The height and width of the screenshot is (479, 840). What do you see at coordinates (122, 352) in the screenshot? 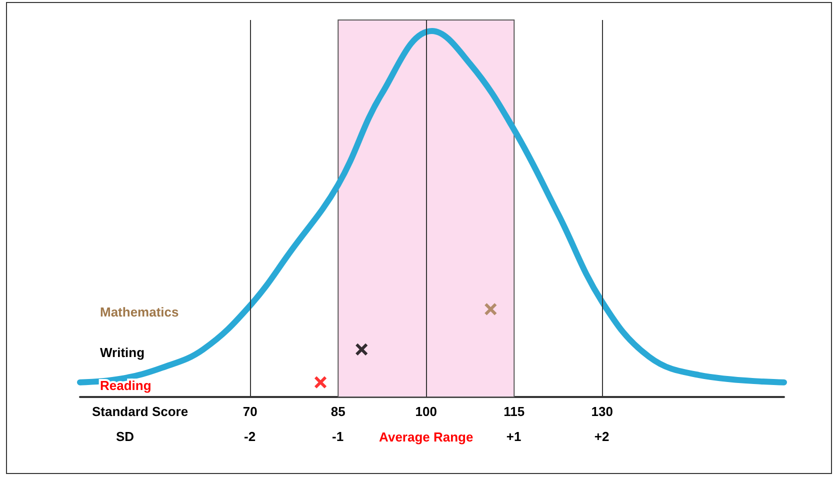
I see `text: Writing` at bounding box center [122, 352].